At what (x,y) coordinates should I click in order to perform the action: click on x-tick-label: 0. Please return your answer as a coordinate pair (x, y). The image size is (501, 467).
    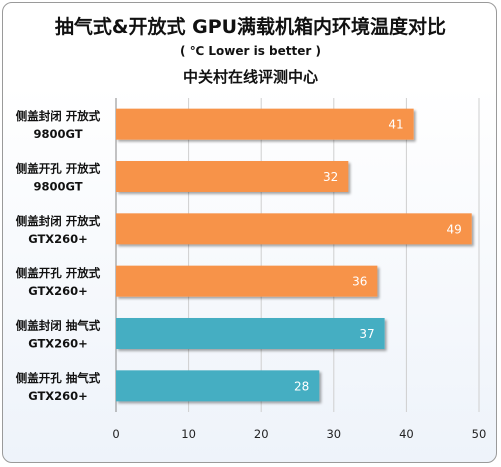
    Looking at the image, I should click on (115, 434).